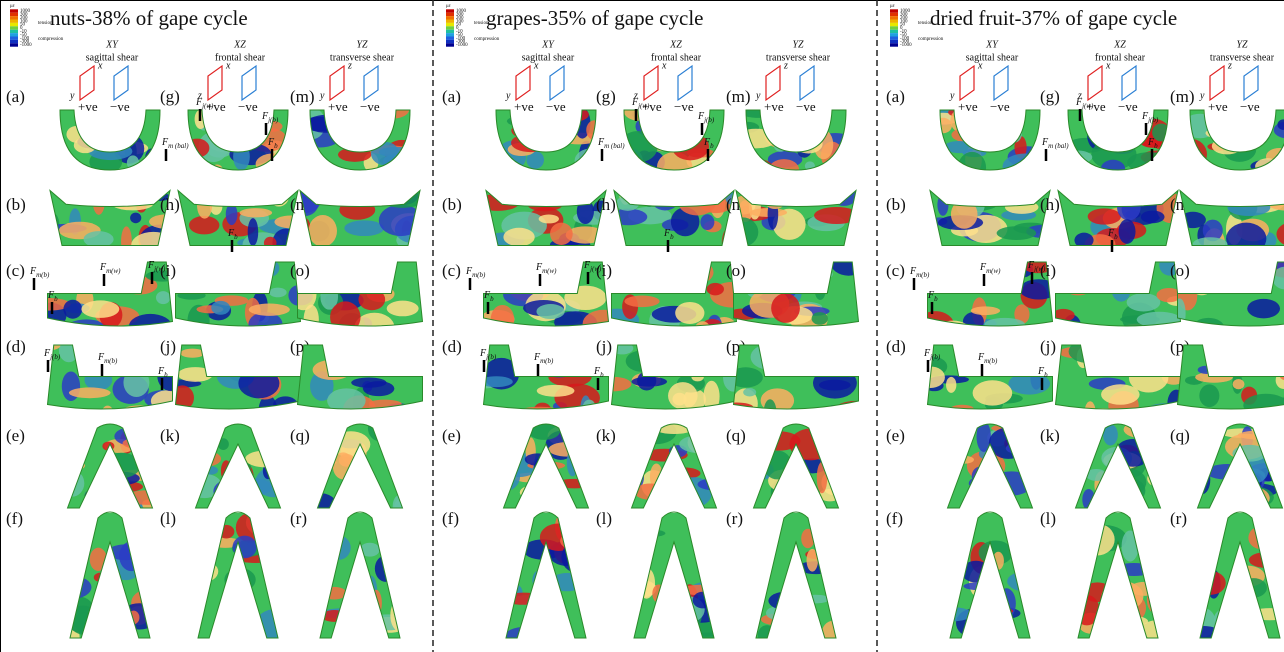  Describe the element at coordinates (23, 35) in the screenshot. I see `legend-tick-label: -50` at that location.